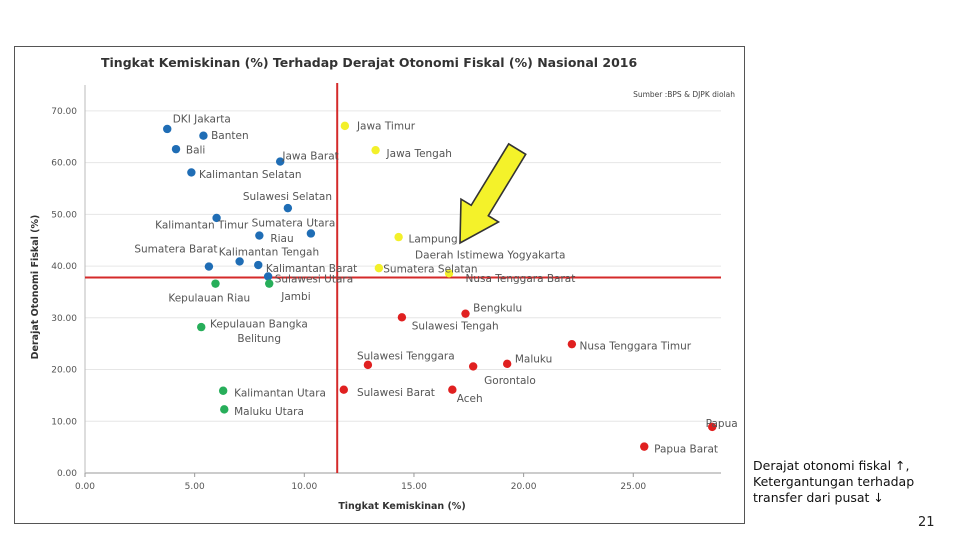 Image resolution: width=960 pixels, height=540 pixels. Describe the element at coordinates (269, 253) in the screenshot. I see `point-label: Kalimantan Tengah` at that location.